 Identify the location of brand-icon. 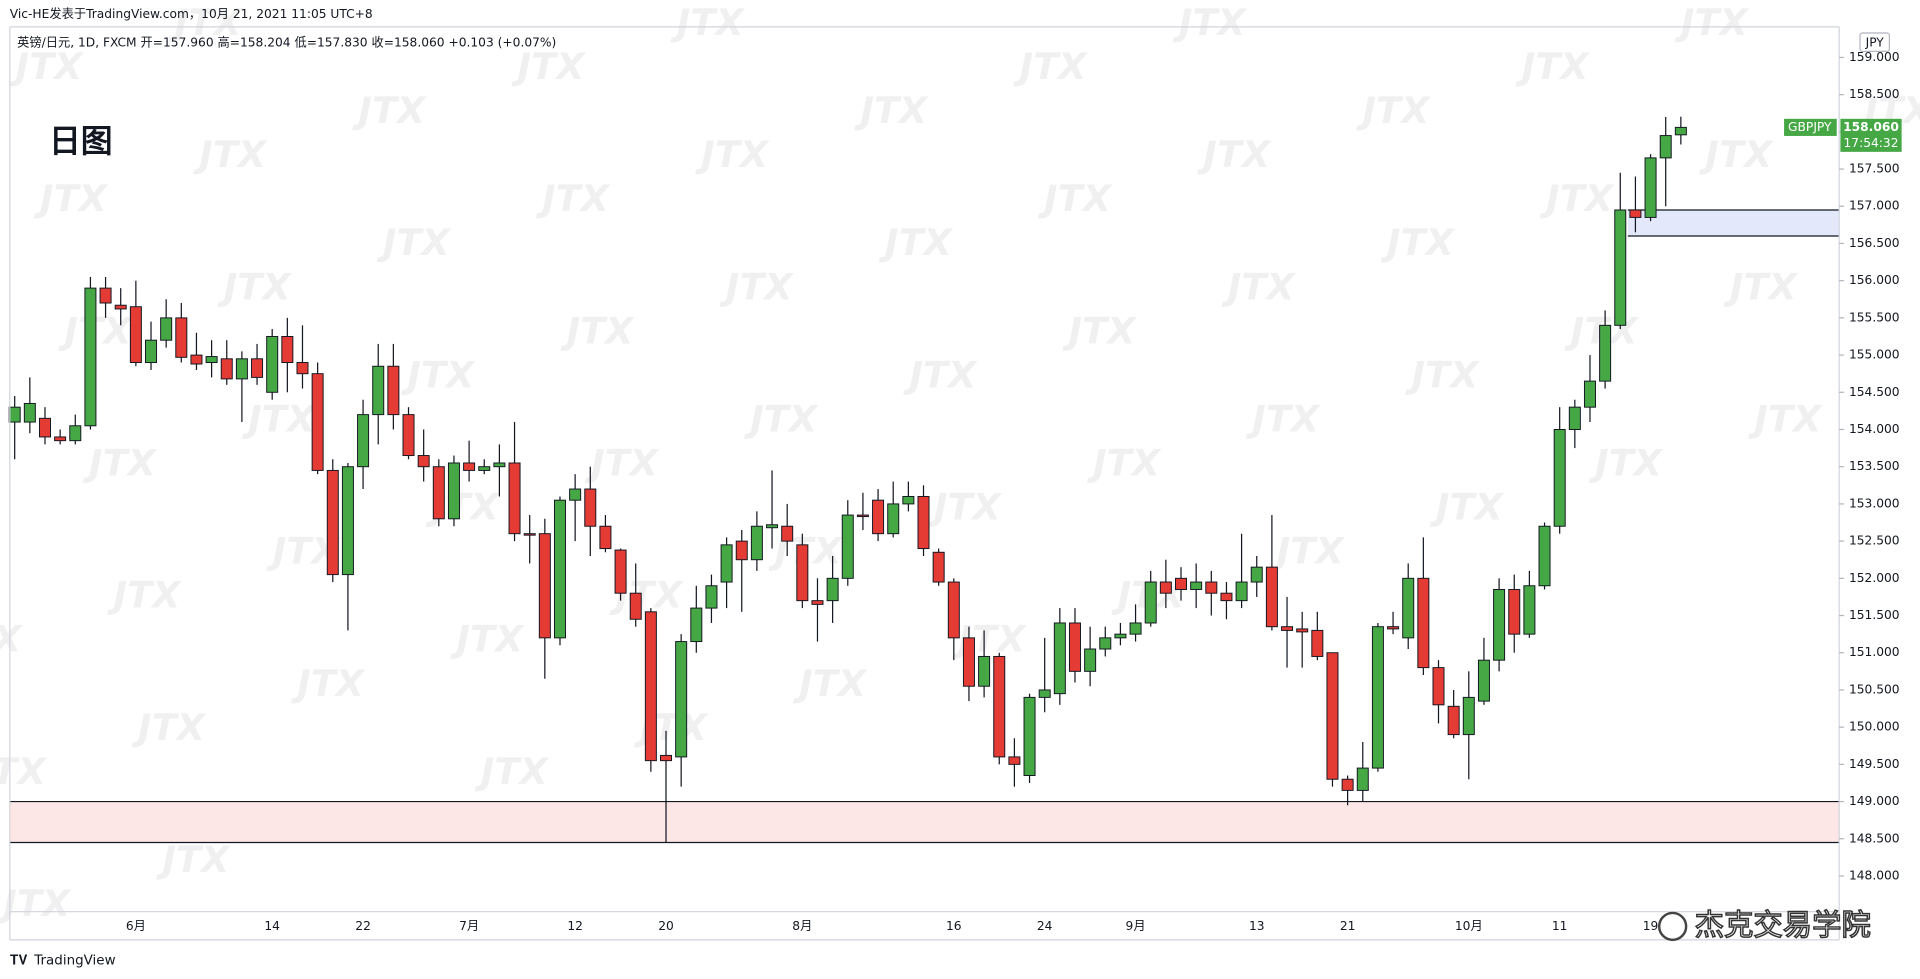
(1672, 926).